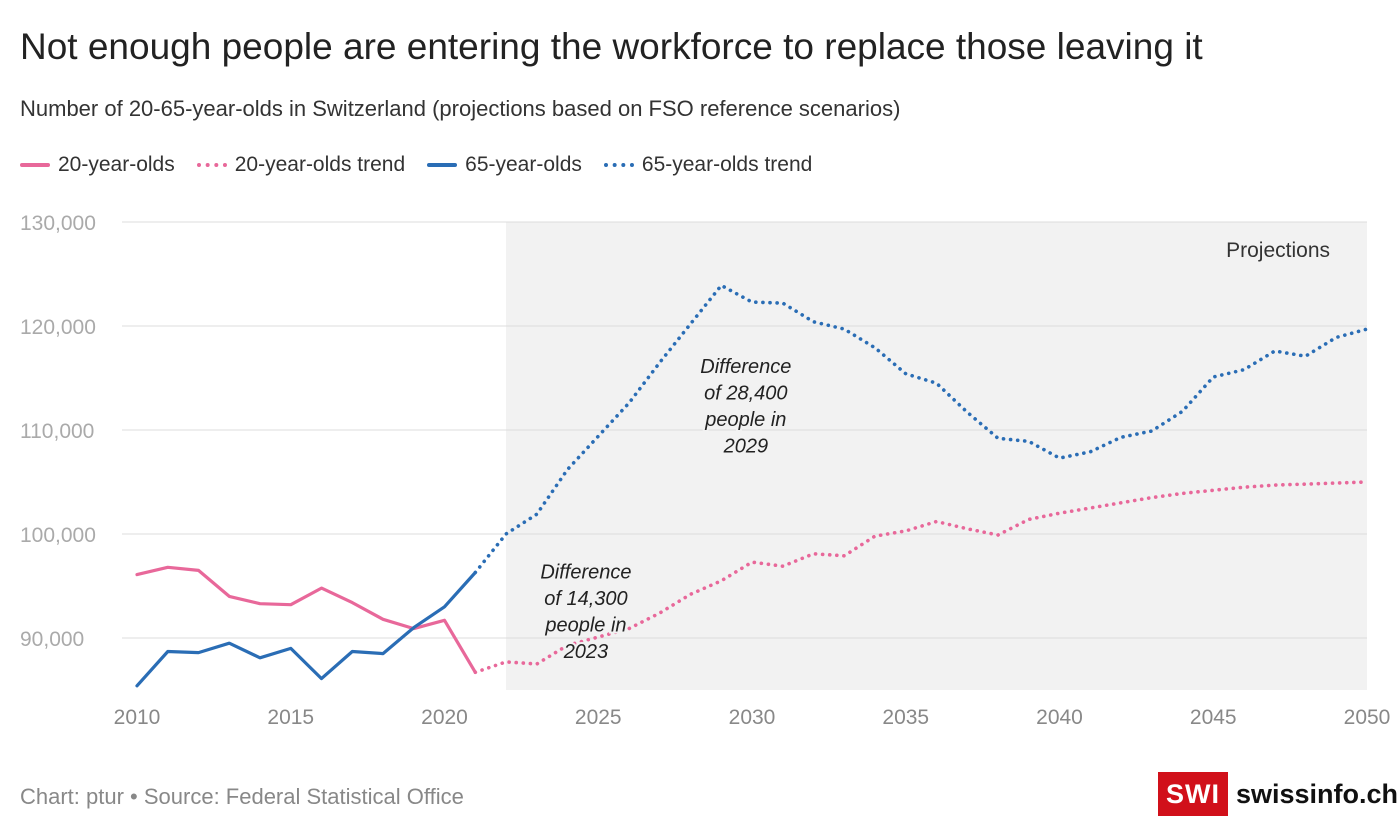 This screenshot has height=840, width=1400. Describe the element at coordinates (921, 577) in the screenshot. I see `series-line-20-year-olds-trend` at that location.